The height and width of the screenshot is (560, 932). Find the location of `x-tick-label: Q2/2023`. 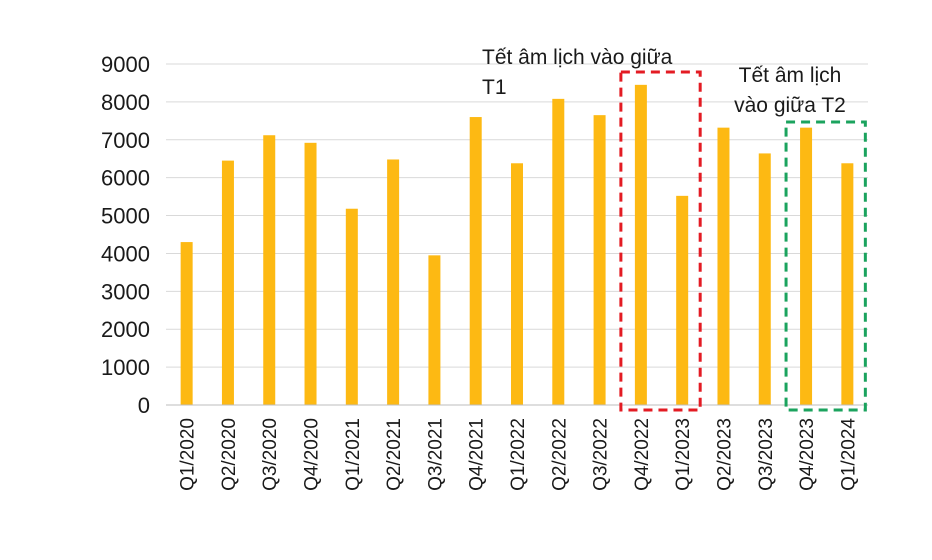

x-tick-label: Q2/2023 is located at coordinates (724, 454).